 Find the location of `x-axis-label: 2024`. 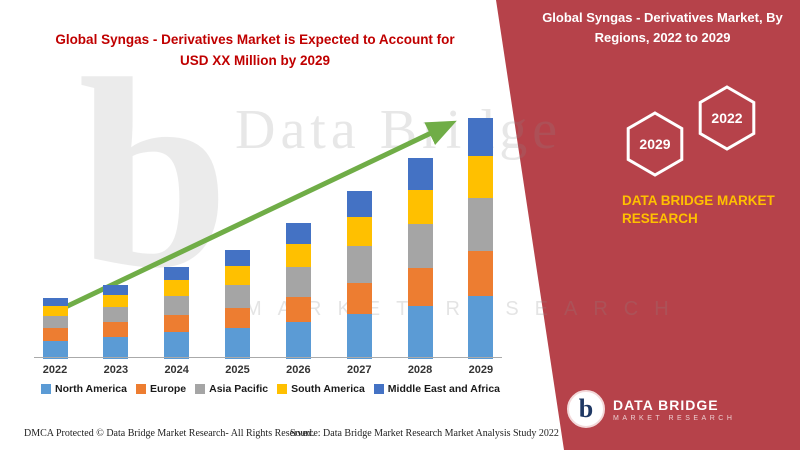

x-axis-label: 2024 is located at coordinates (176, 370).